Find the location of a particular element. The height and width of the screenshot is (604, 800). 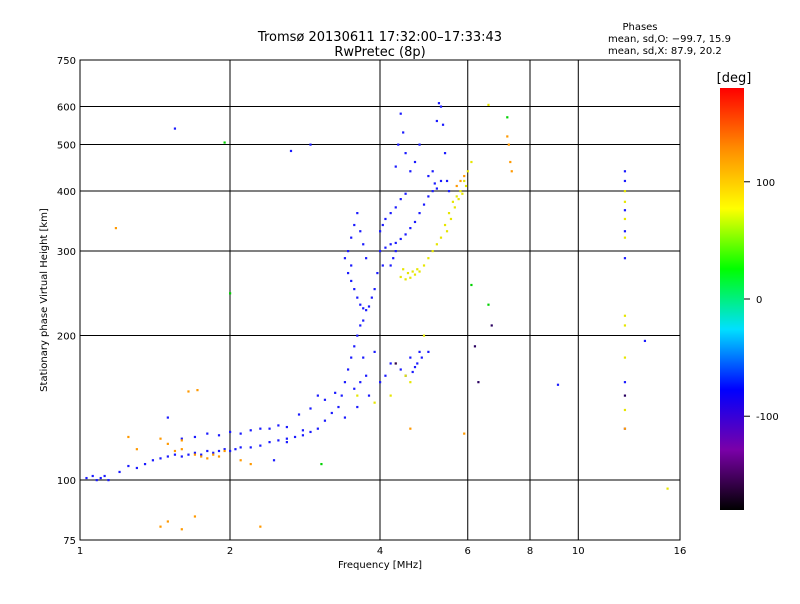

y-tick-label: 300 is located at coordinates (66, 252).